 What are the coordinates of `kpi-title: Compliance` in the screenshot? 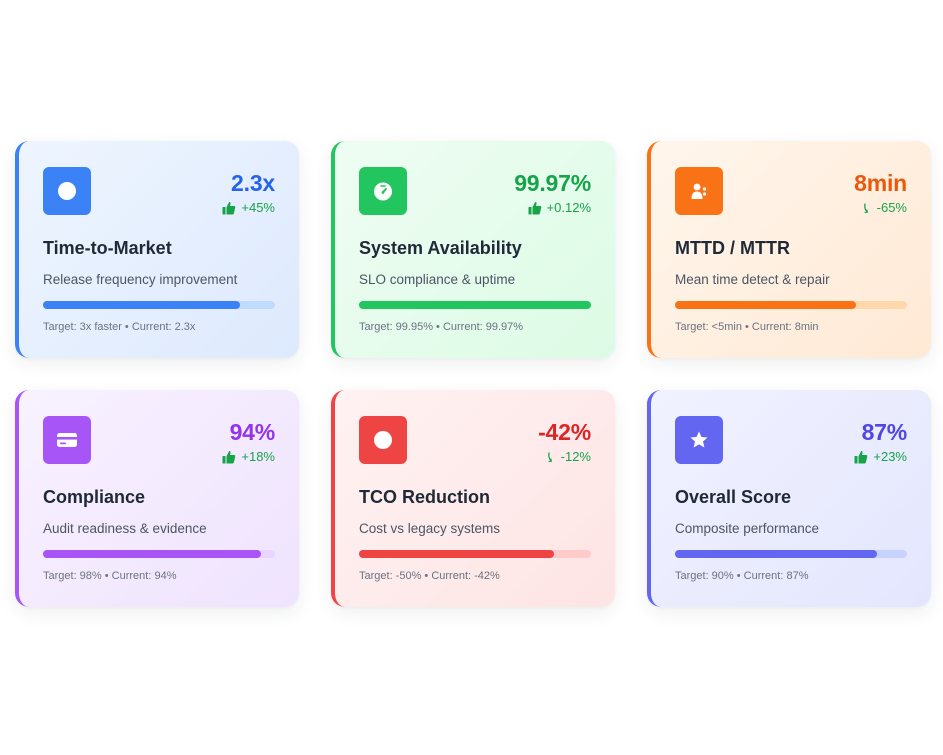 It's located at (94, 497).